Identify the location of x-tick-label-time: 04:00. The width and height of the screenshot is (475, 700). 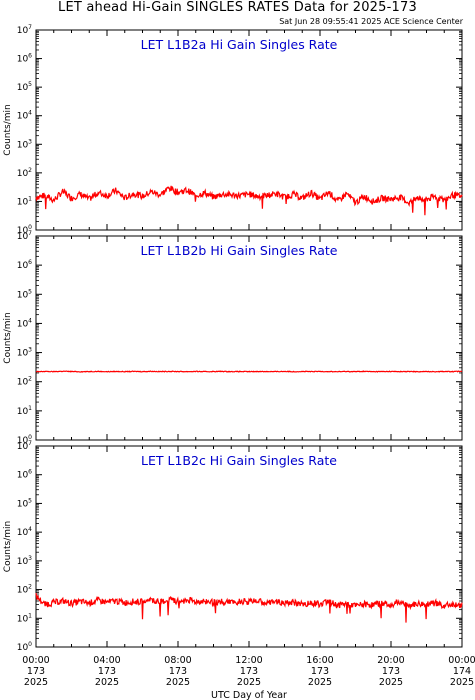
(106, 660).